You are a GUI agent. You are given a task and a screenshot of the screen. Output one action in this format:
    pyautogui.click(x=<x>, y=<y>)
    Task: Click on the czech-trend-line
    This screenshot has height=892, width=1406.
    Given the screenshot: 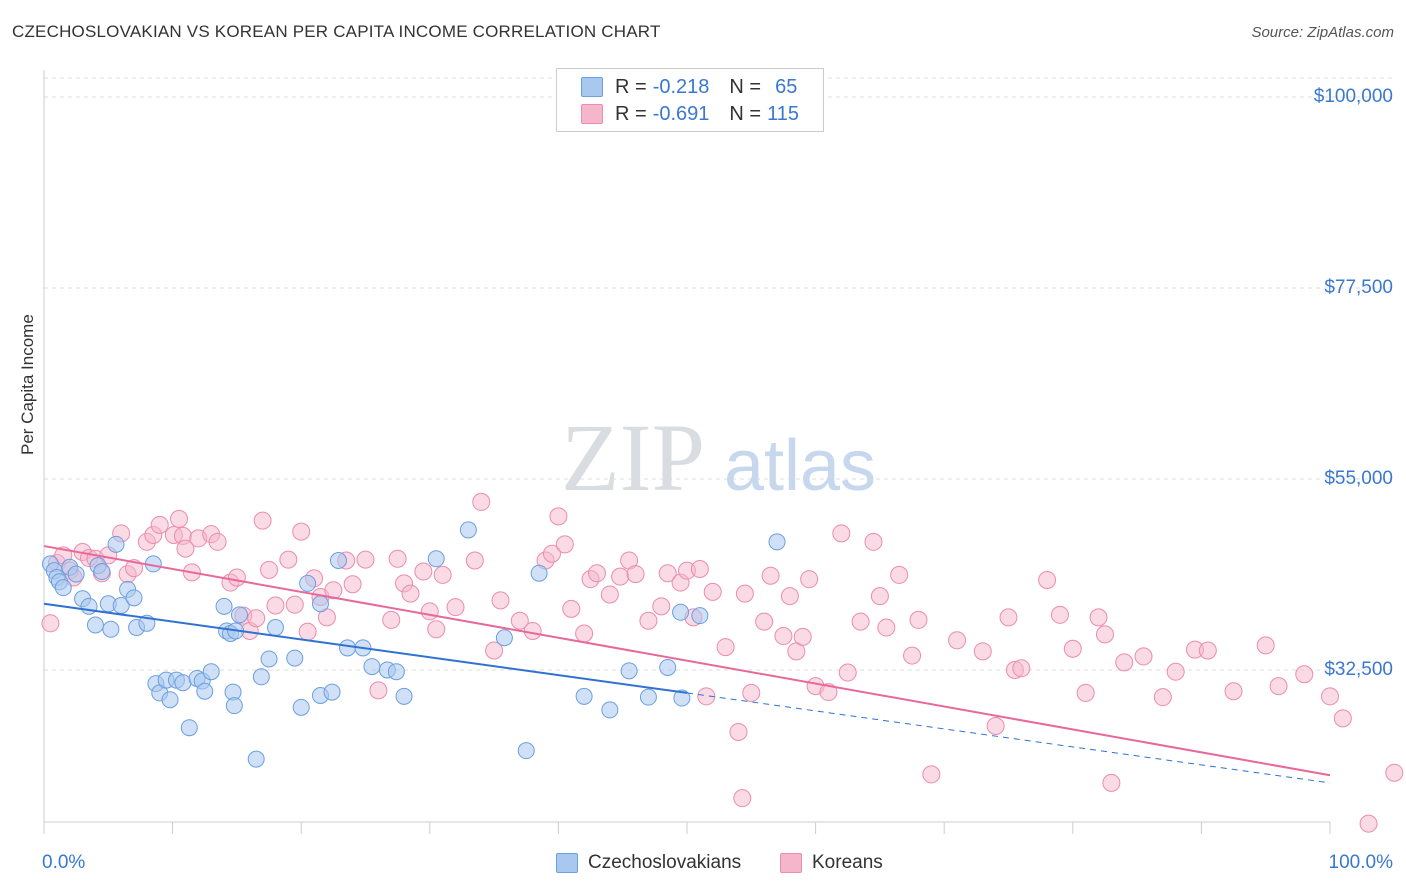 What is the action you would take?
    pyautogui.click(x=365, y=648)
    